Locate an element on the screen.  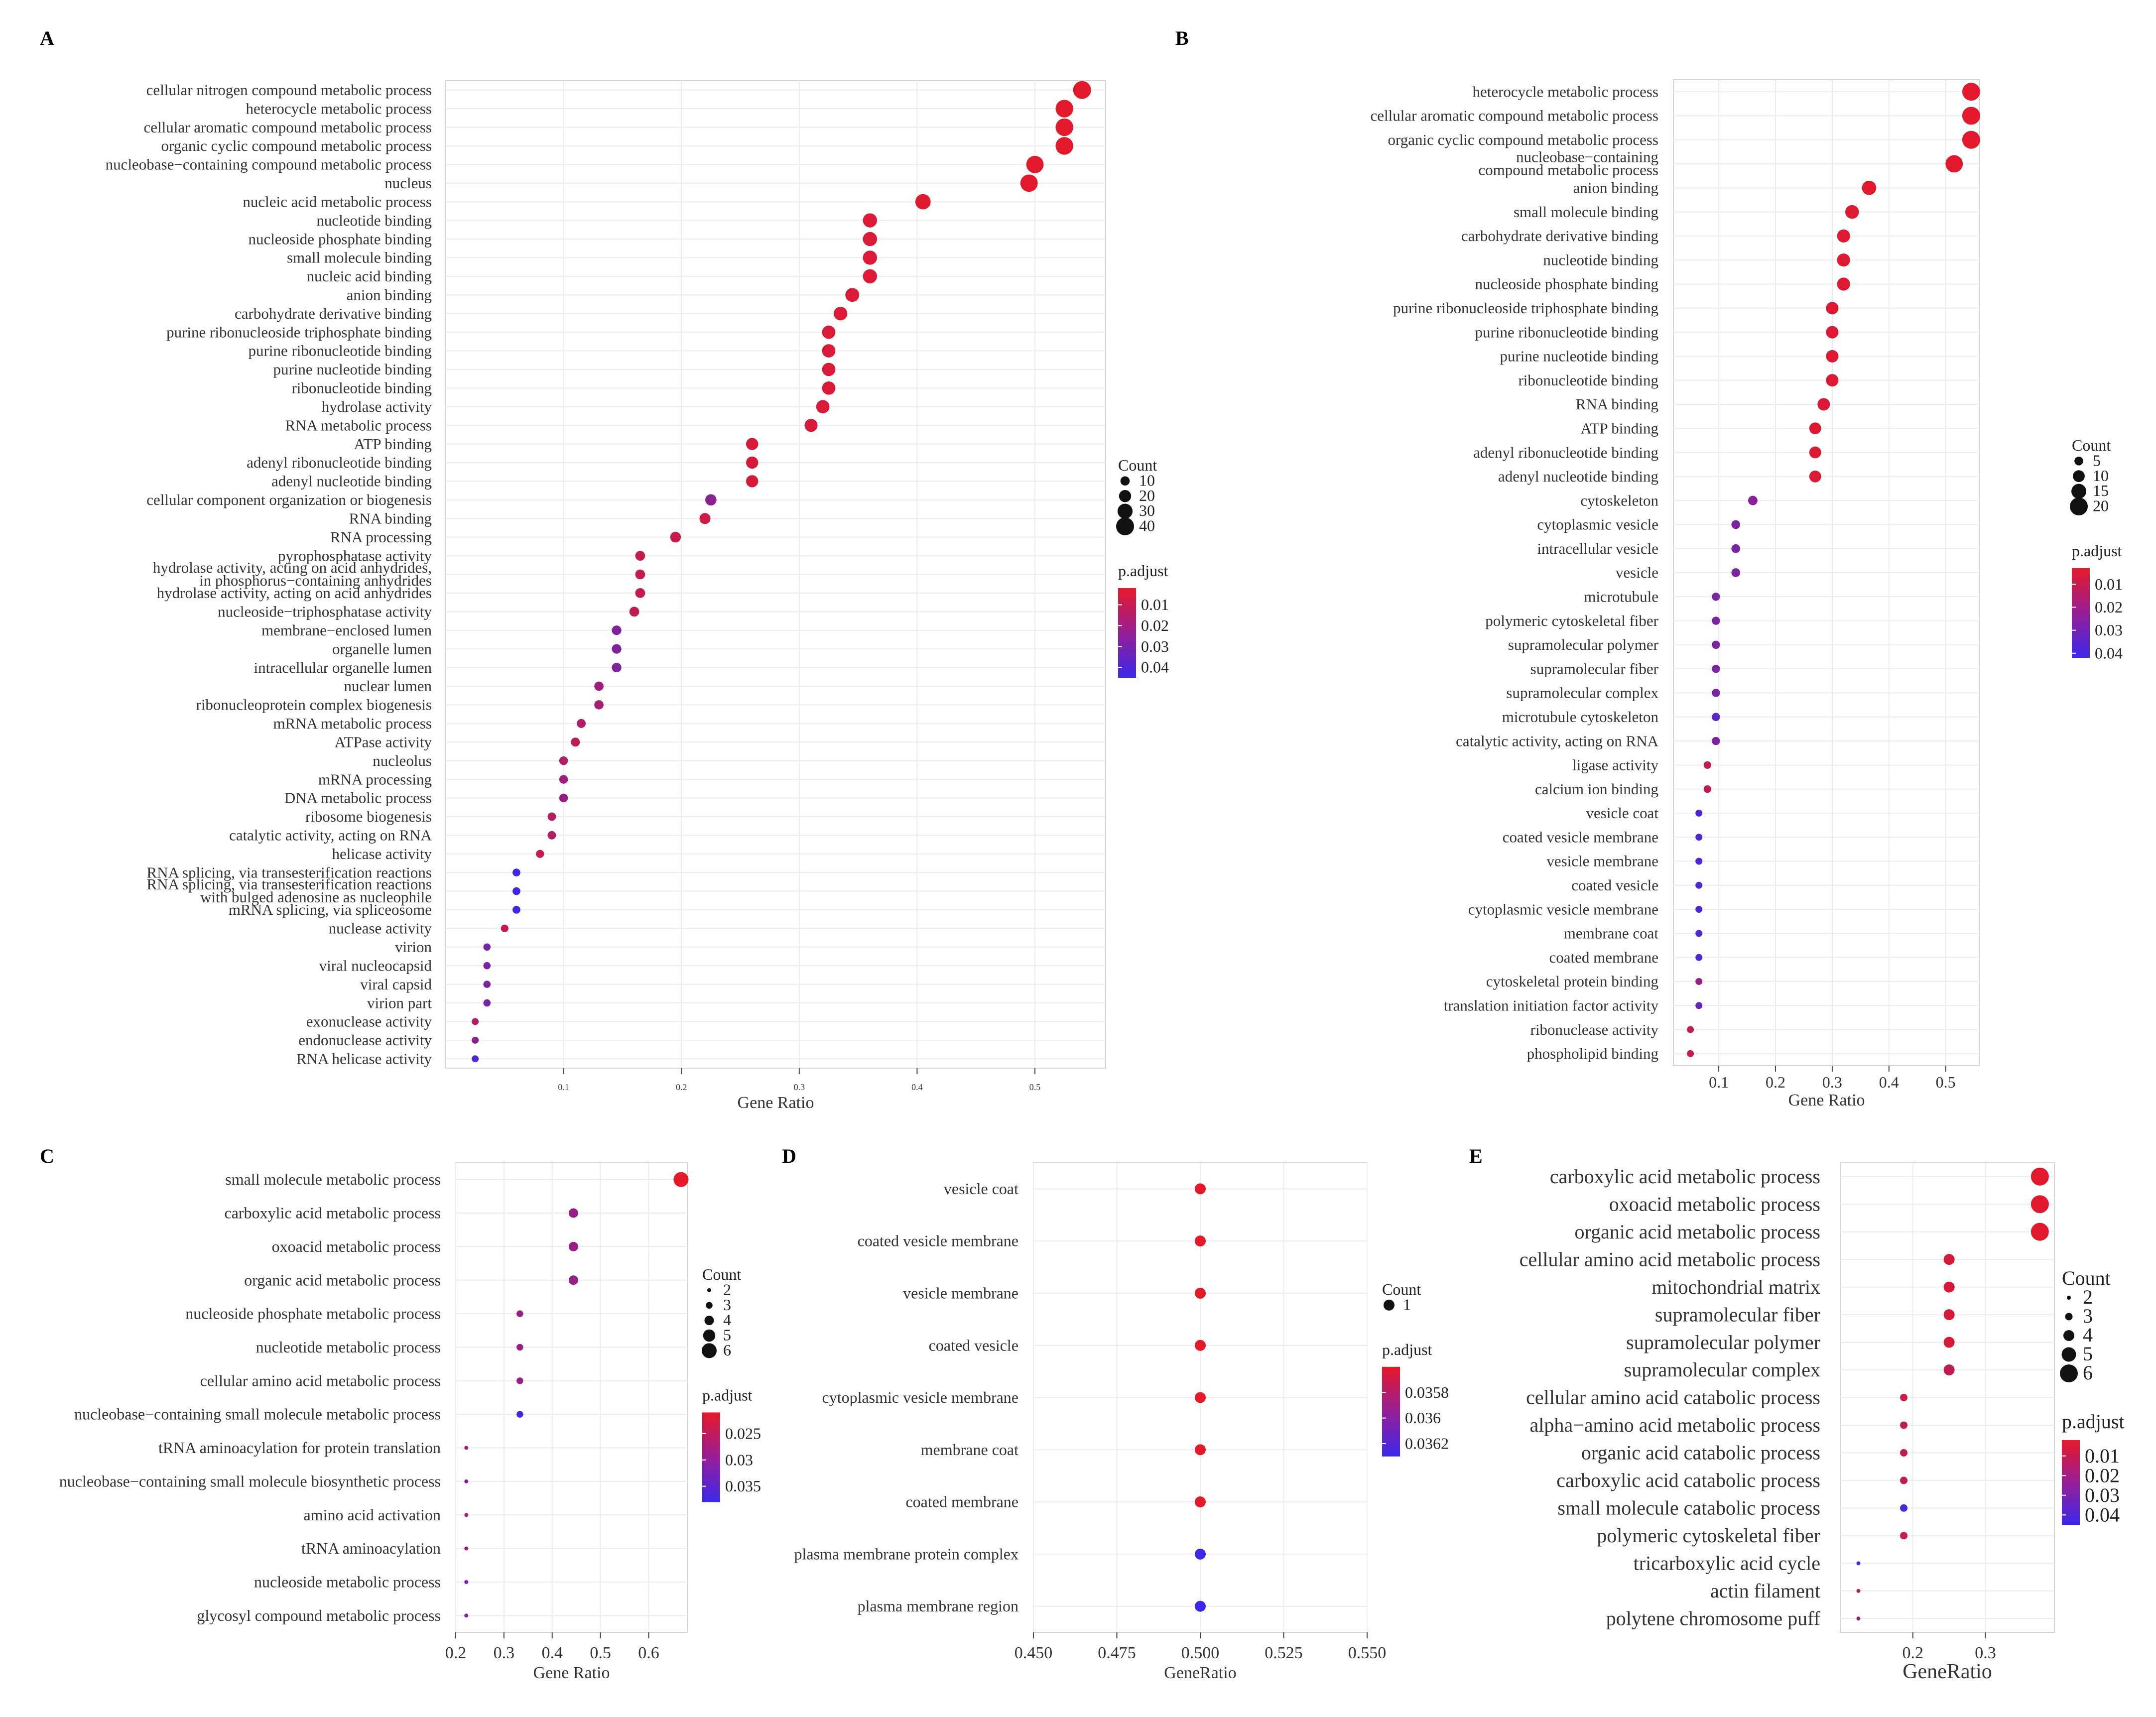
legend-padj-label: 0.0362 is located at coordinates (1427, 1444).